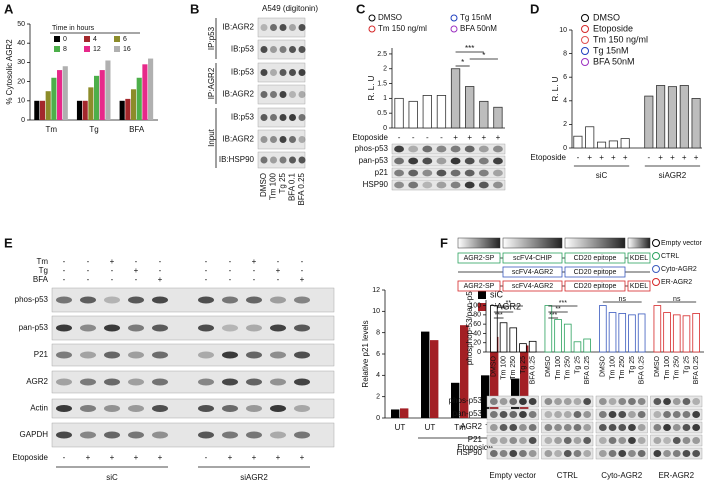 This screenshot has height=485, width=708. Describe the element at coordinates (462, 62) in the screenshot. I see `significance-label: *` at that location.